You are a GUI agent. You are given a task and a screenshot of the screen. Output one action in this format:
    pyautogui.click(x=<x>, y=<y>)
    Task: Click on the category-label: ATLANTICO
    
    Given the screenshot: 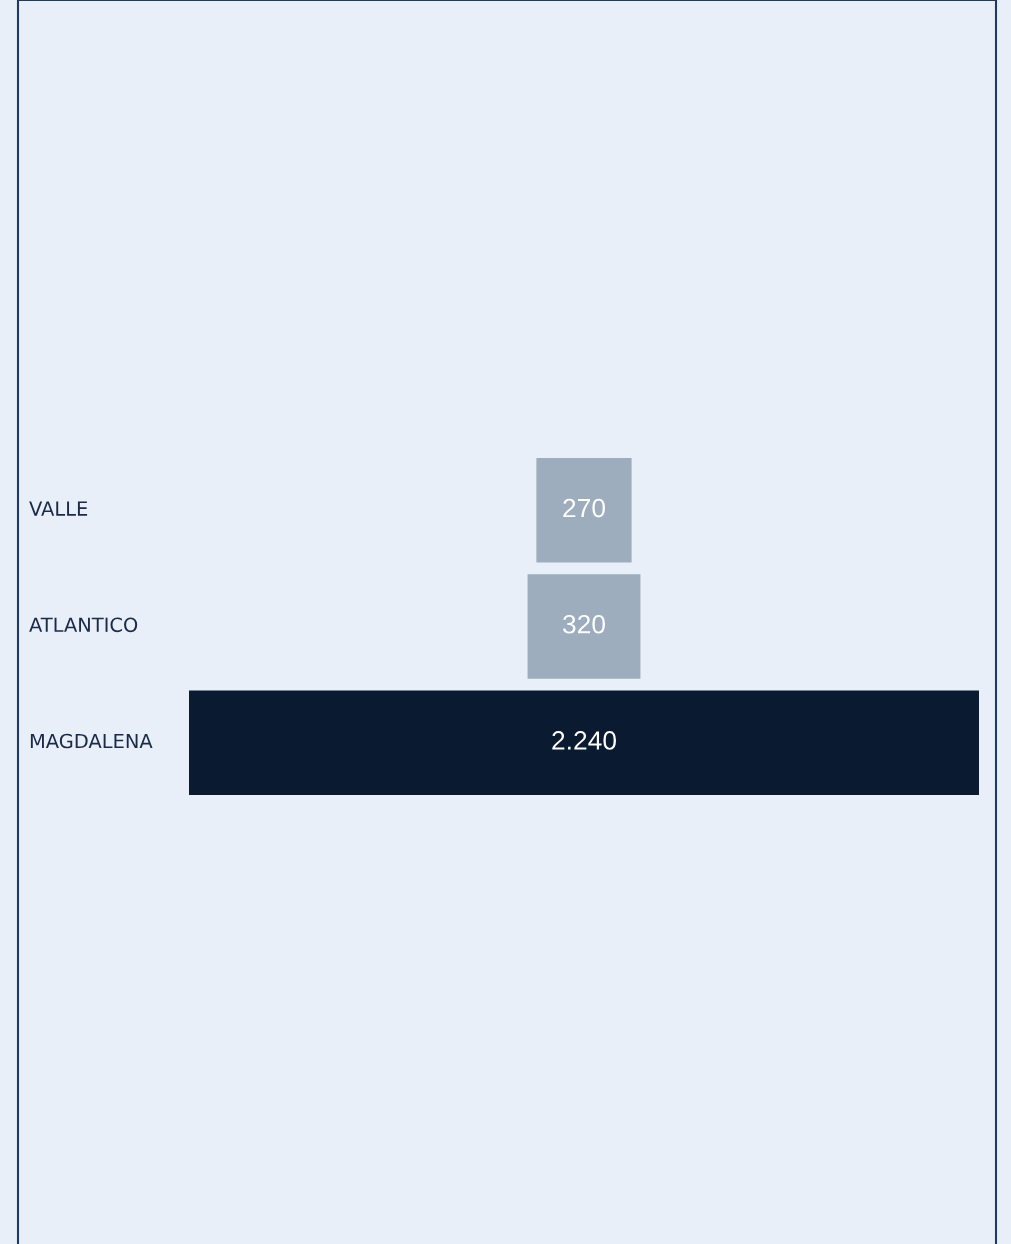 What is the action you would take?
    pyautogui.click(x=83, y=625)
    